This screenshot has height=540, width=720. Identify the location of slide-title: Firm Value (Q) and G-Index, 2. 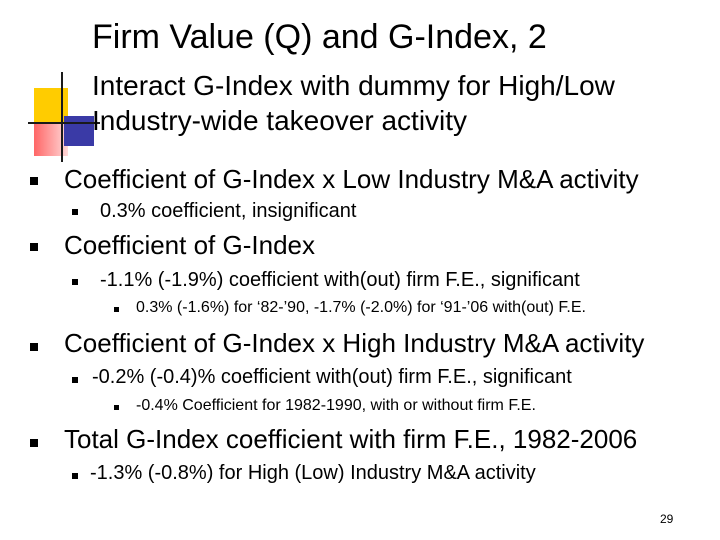
(319, 37).